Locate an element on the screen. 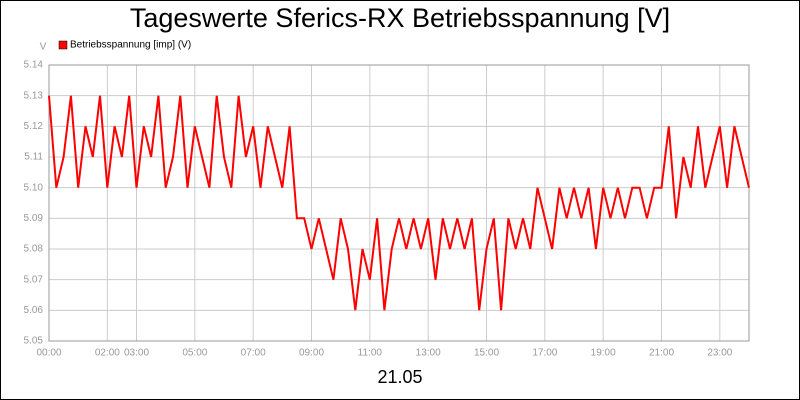 This screenshot has height=400, width=800. y-tick-label: 5.11 is located at coordinates (33, 157).